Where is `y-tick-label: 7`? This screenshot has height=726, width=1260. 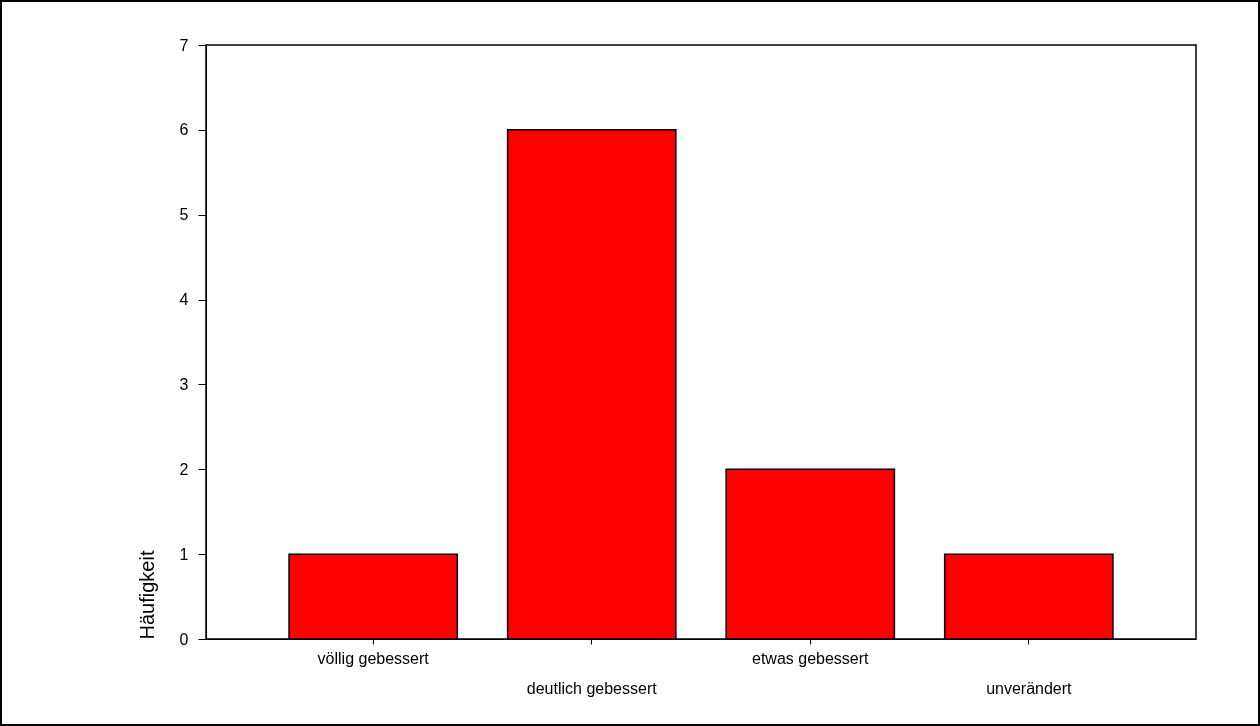 y-tick-label: 7 is located at coordinates (184, 45).